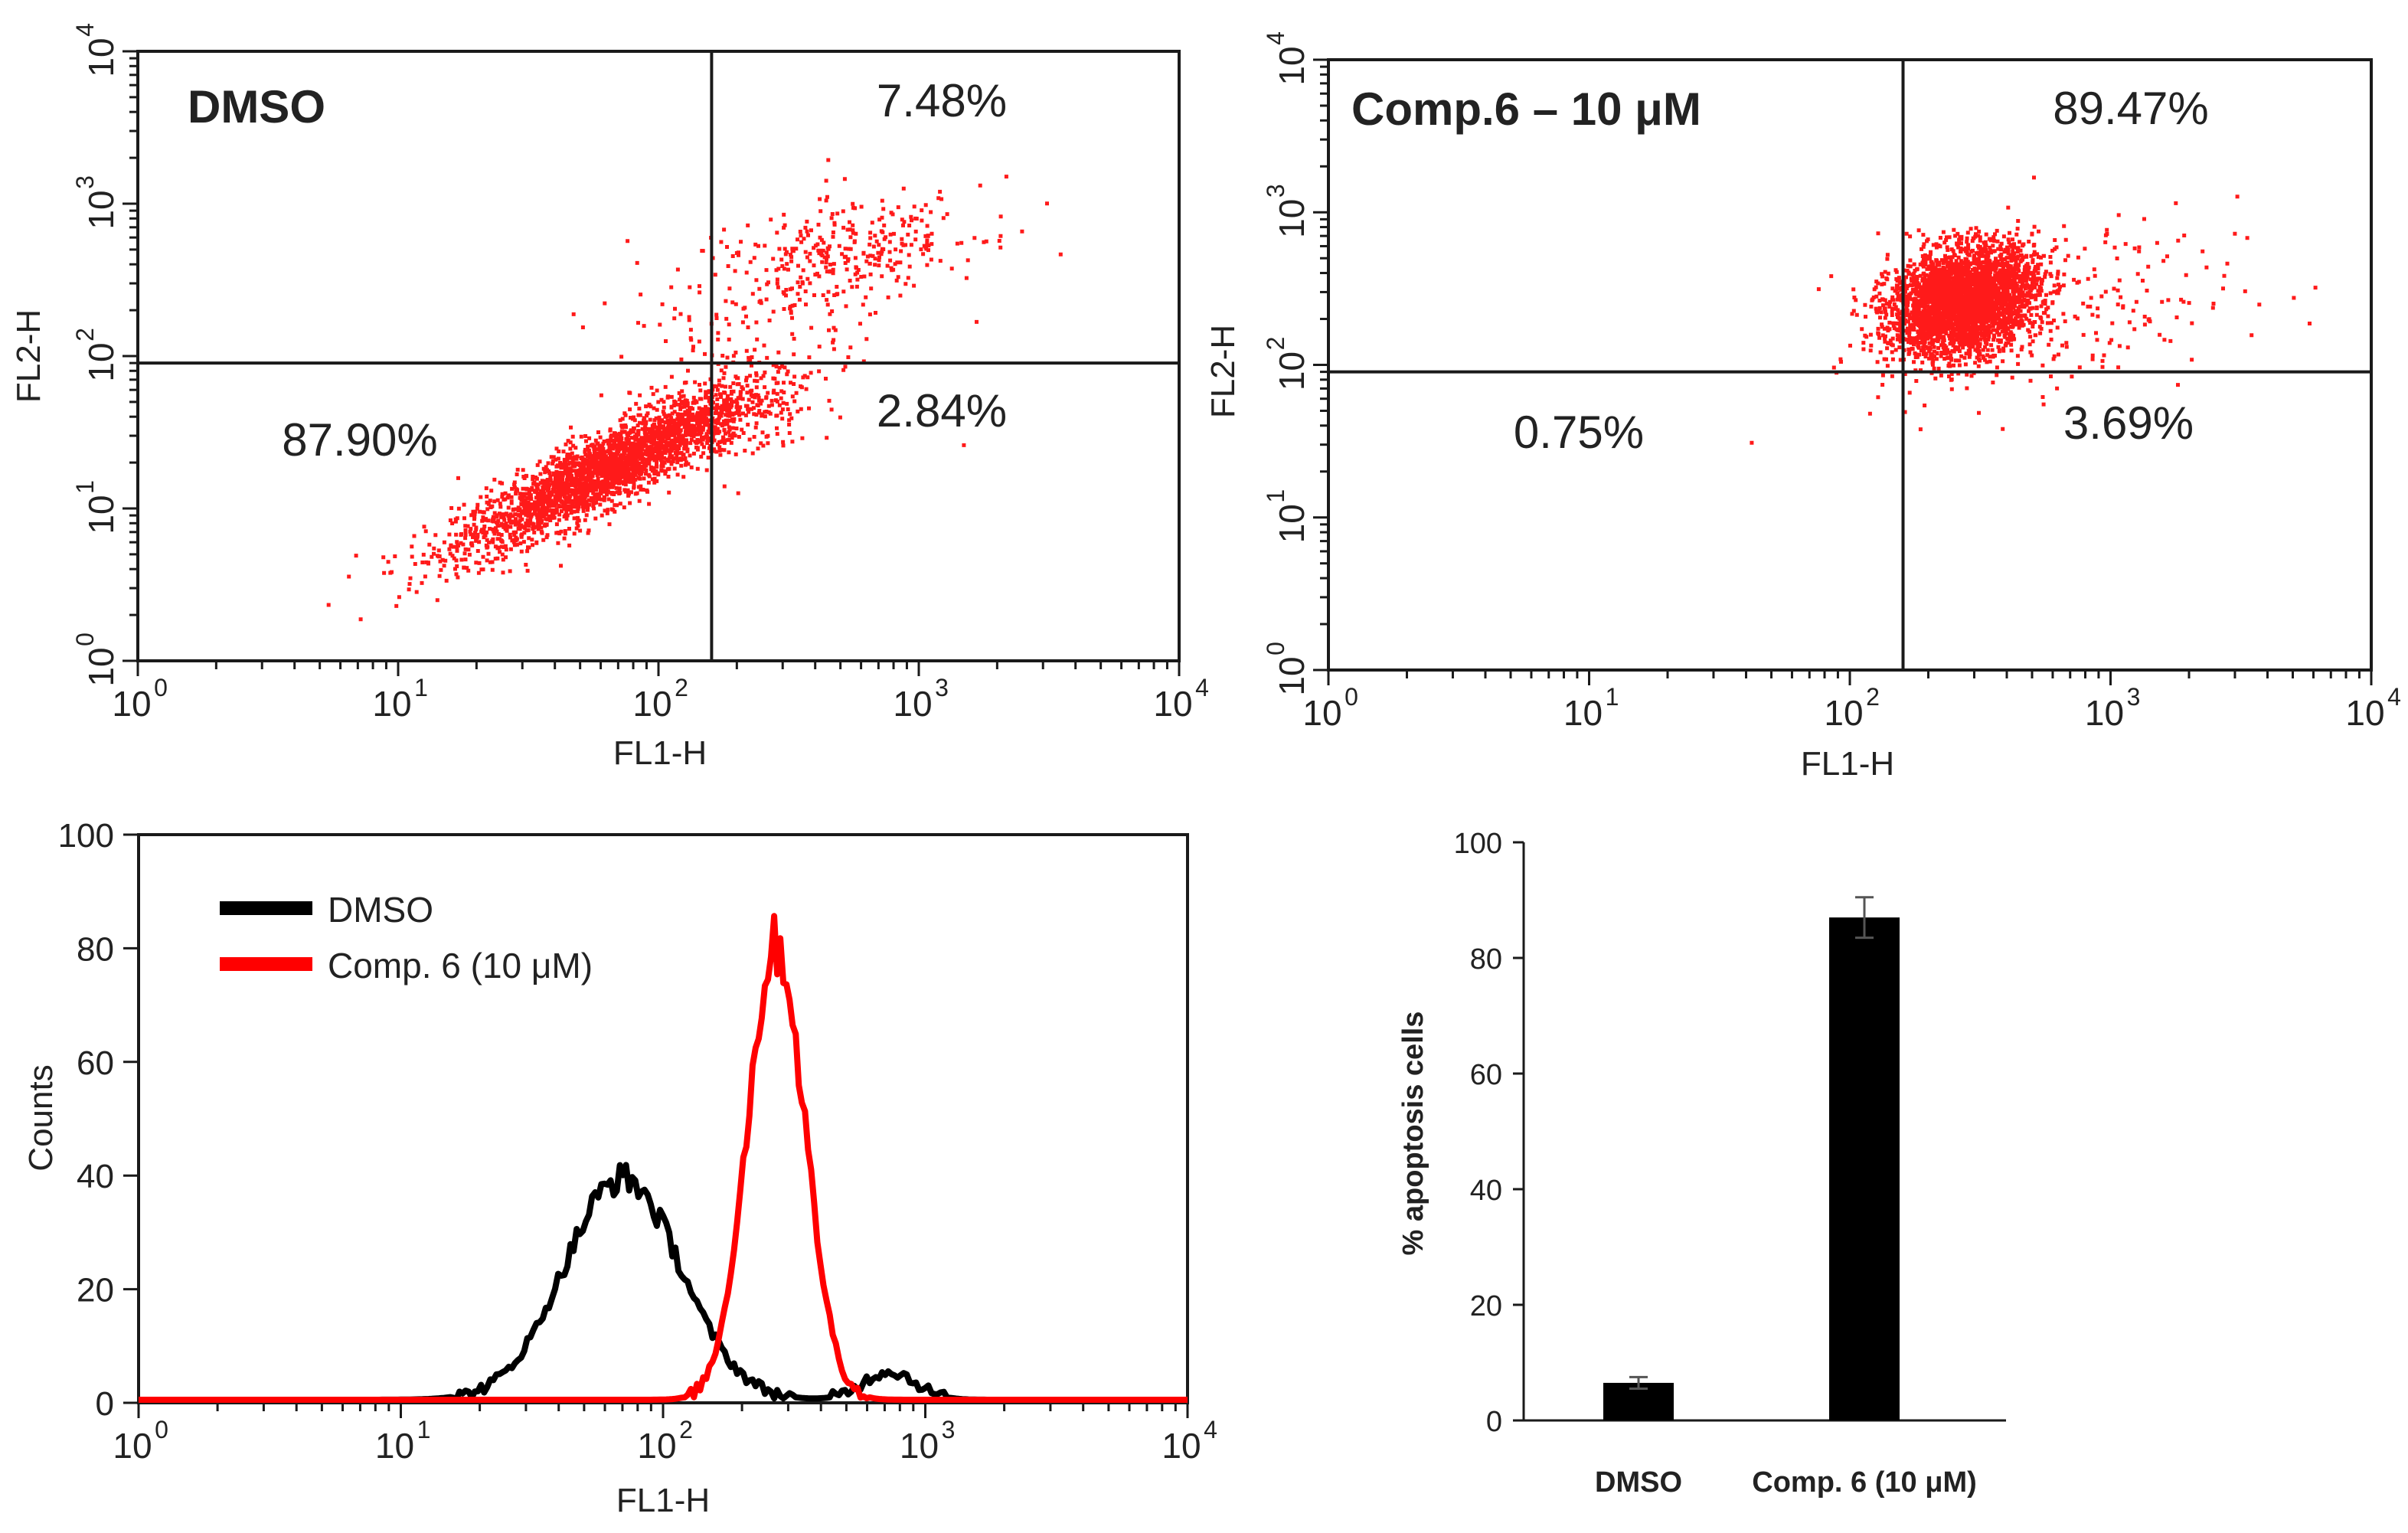 The height and width of the screenshot is (1533, 2408). I want to click on category-label-comp6: Comp. 6 (10 μM), so click(1864, 1482).